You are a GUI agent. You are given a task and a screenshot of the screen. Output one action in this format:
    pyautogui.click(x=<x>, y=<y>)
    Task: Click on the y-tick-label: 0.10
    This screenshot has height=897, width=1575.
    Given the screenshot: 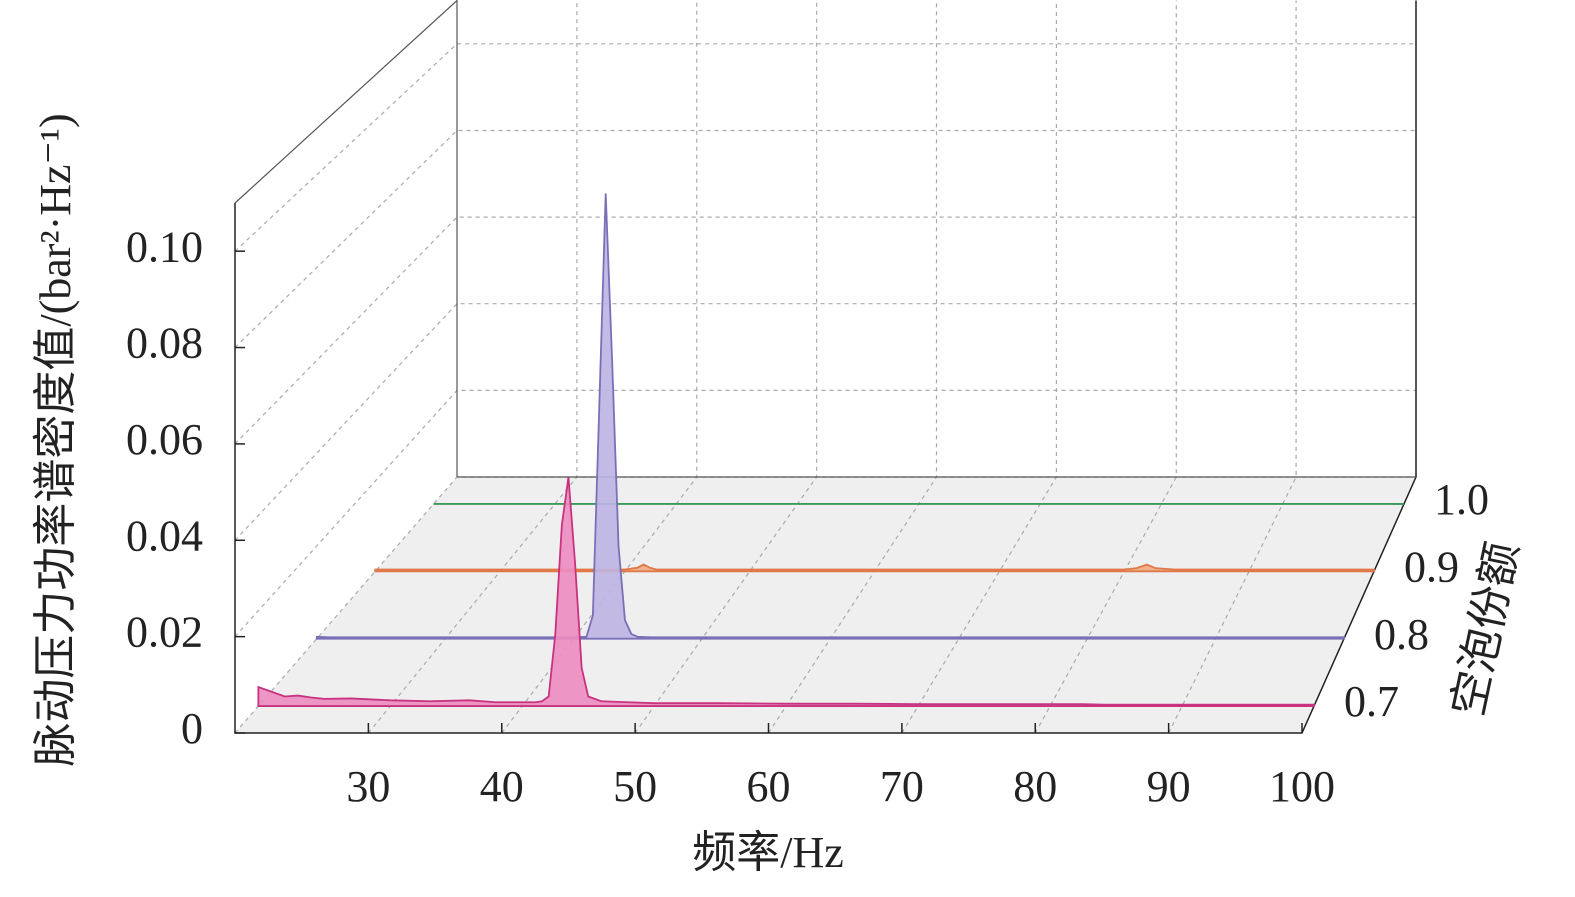 What is the action you would take?
    pyautogui.click(x=164, y=246)
    